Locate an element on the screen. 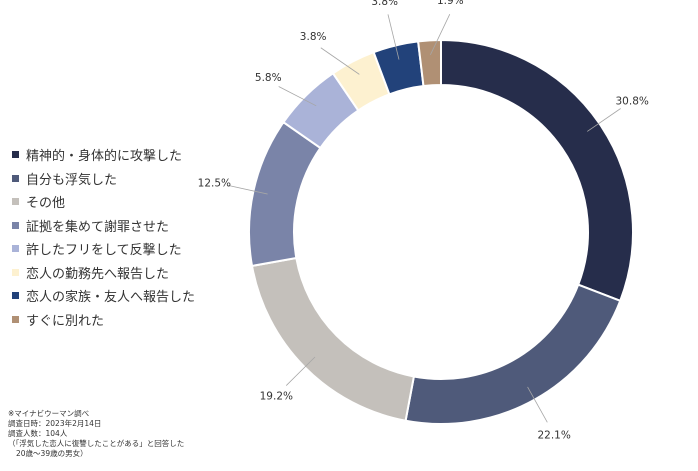 The height and width of the screenshot is (471, 698). data-label: 5.8% is located at coordinates (268, 78).